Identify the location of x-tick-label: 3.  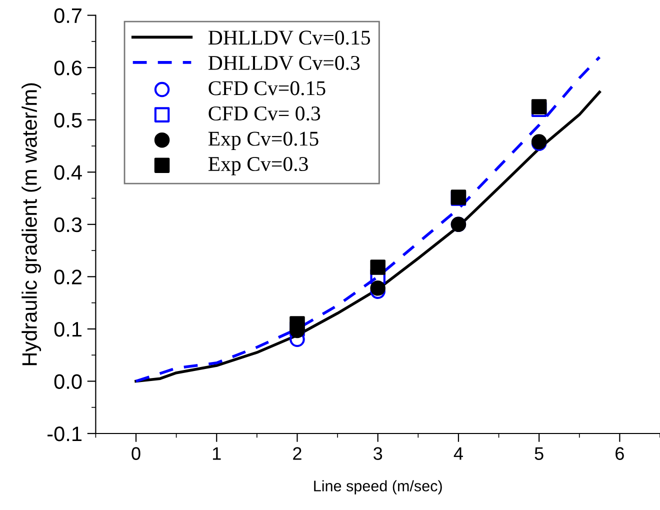
(378, 453).